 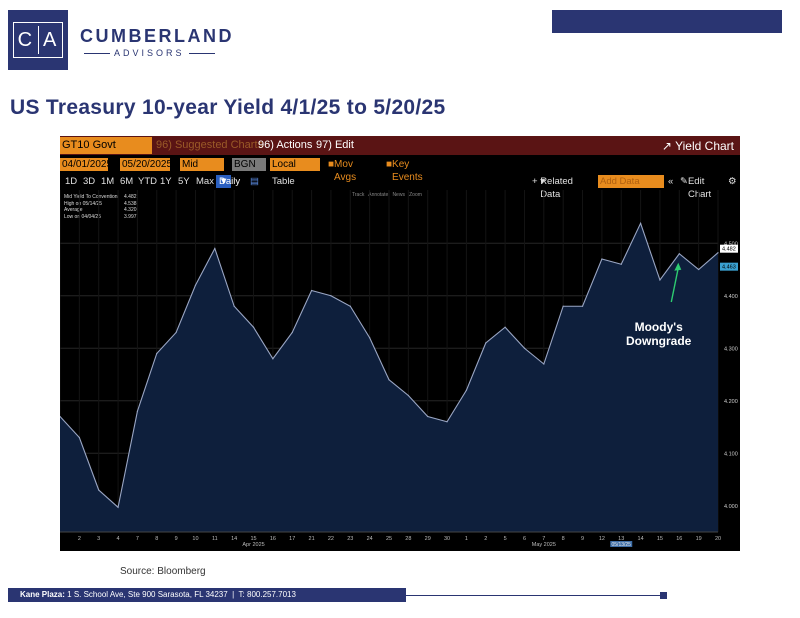 What do you see at coordinates (130, 210) in the screenshot?
I see `legend-value: 4.320` at bounding box center [130, 210].